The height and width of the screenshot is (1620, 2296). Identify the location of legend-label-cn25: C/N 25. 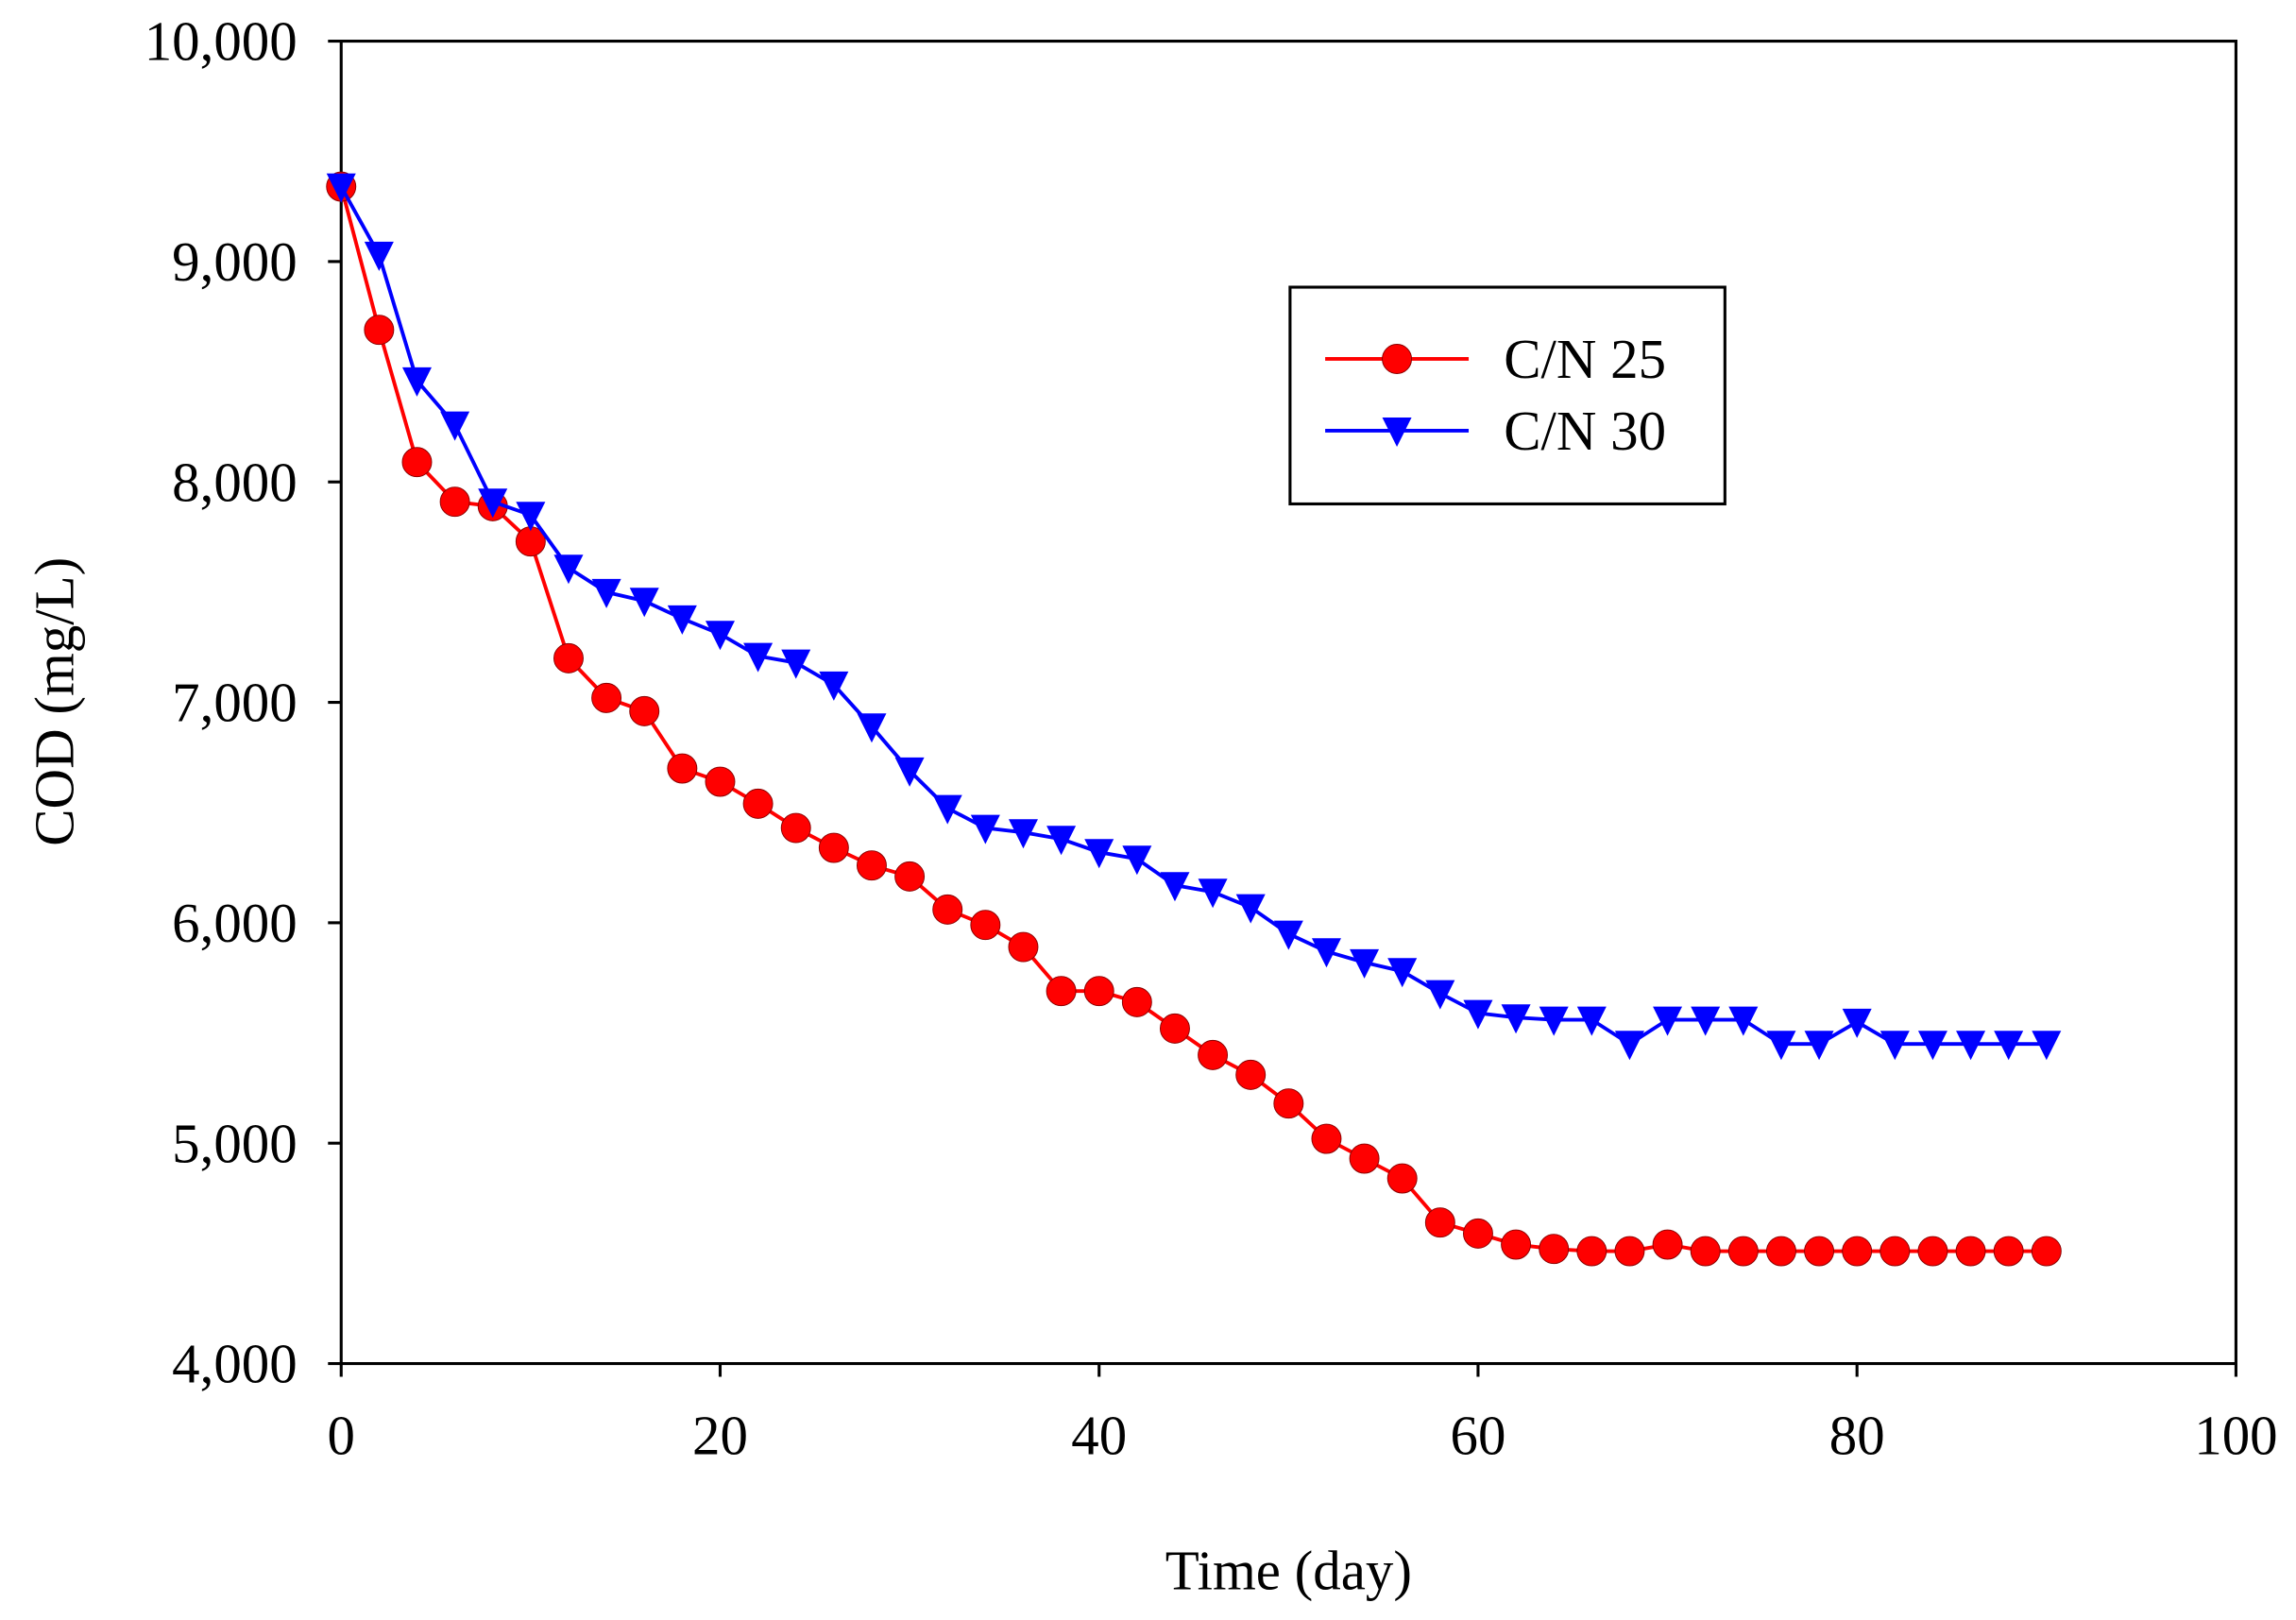
(1585, 359).